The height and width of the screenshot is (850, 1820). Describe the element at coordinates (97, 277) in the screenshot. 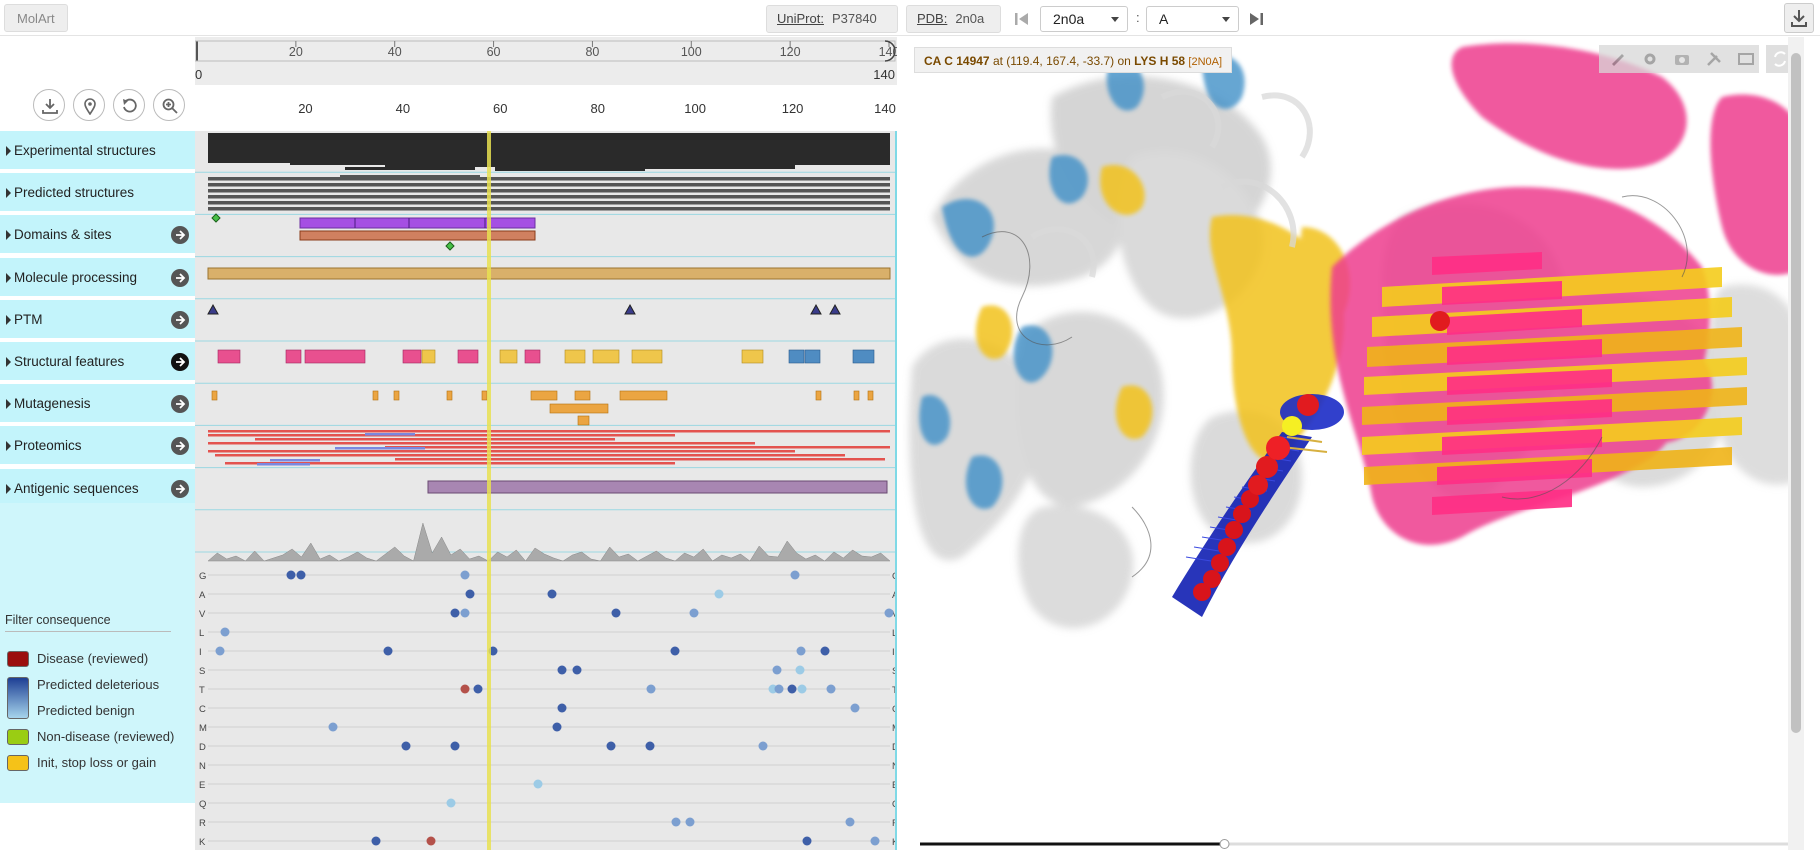

I see `category-row: Molecule processing` at that location.